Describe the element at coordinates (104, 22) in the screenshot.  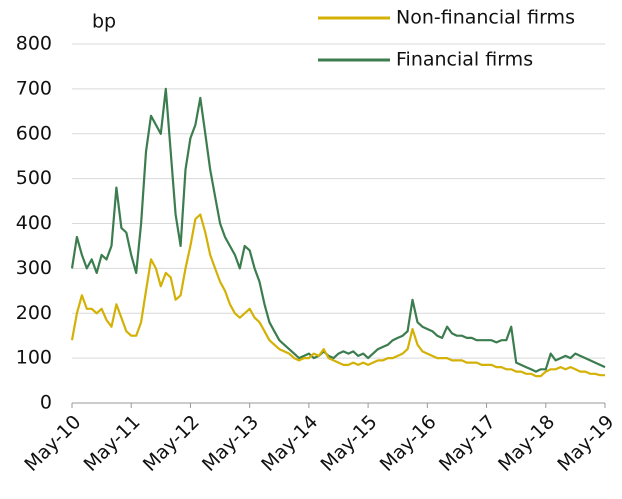
I see `y-unit-label: bp` at that location.